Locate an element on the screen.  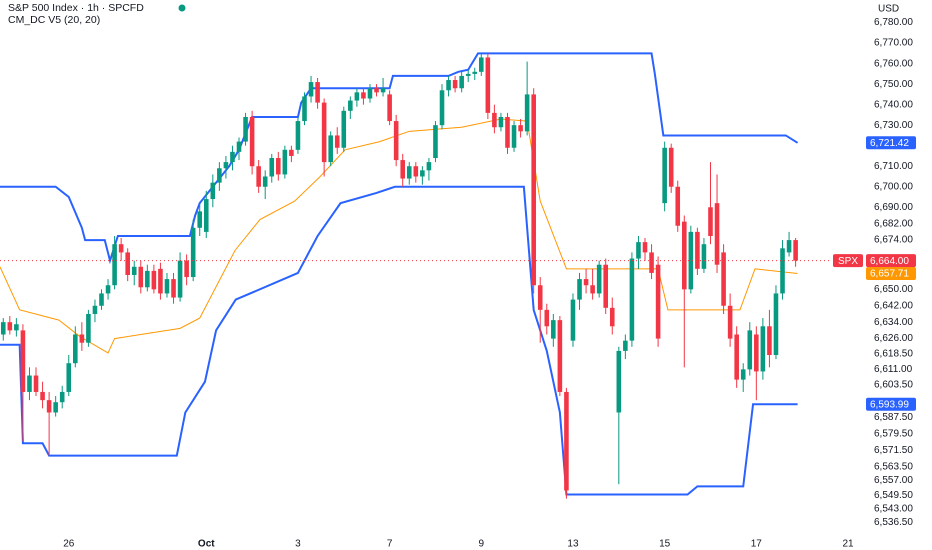
y-tick-label: 6,760.00 is located at coordinates (893, 63).